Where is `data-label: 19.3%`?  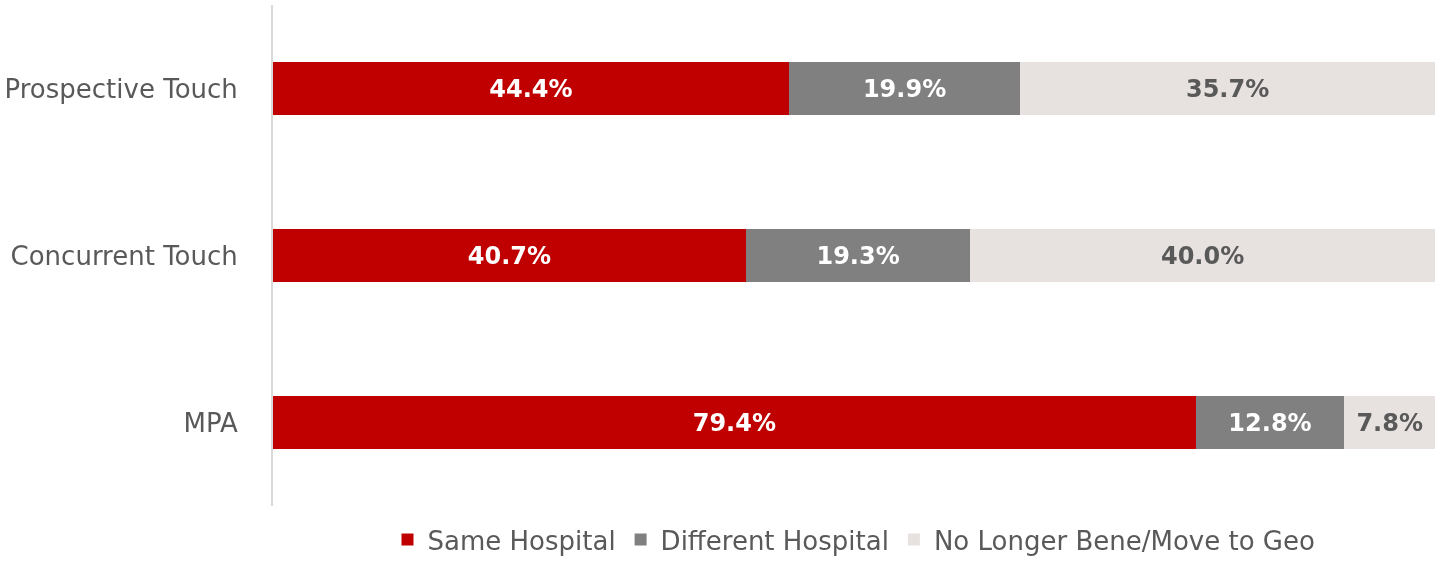 data-label: 19.3% is located at coordinates (858, 255).